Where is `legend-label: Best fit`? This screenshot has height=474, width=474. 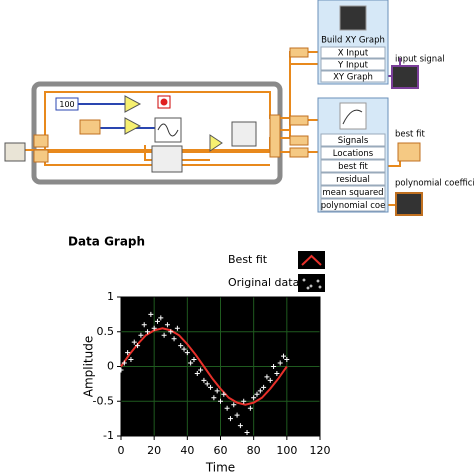 legend-label: Best fit is located at coordinates (248, 259).